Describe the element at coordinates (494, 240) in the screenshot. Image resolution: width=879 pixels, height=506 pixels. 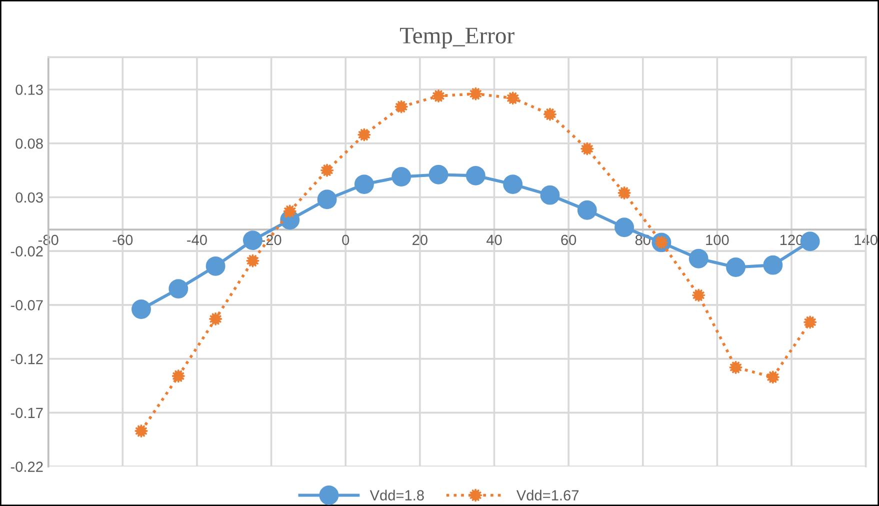
I see `x-tick-label: 40` at that location.